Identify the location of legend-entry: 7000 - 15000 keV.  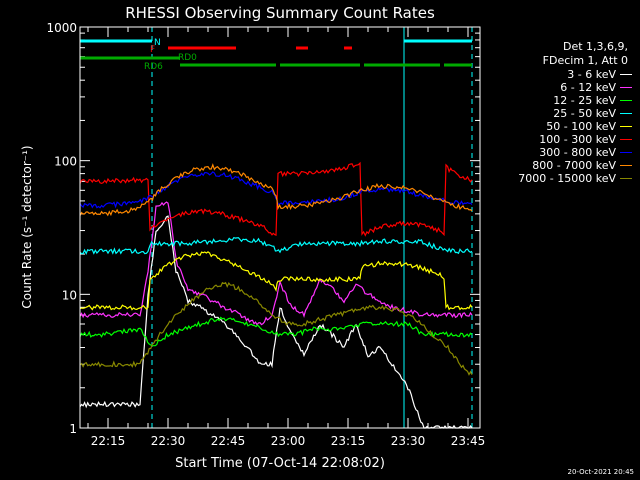
(557, 178).